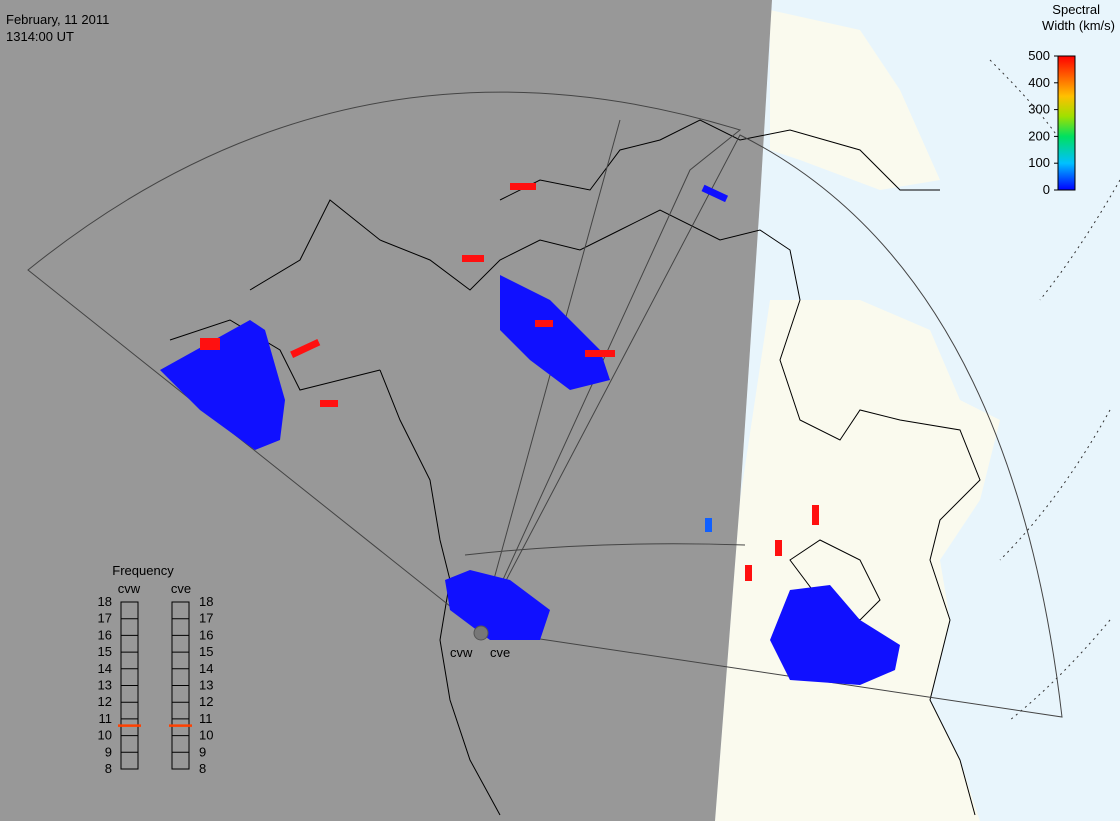 The width and height of the screenshot is (1120, 821). What do you see at coordinates (1054, 390) in the screenshot?
I see `latitude-lines` at bounding box center [1054, 390].